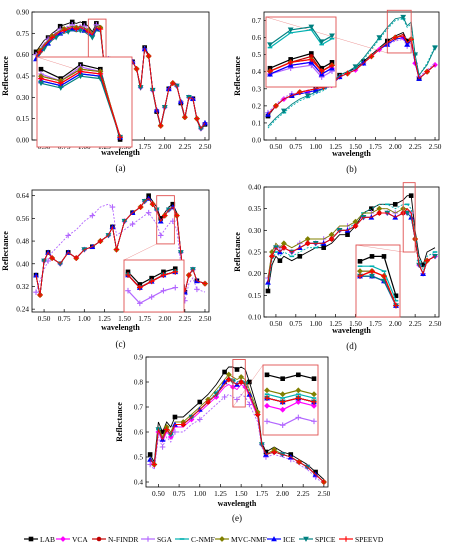 The width and height of the screenshot is (453, 550). Describe the element at coordinates (22, 263) in the screenshot. I see `y-tick-label: 0.40` at that location.